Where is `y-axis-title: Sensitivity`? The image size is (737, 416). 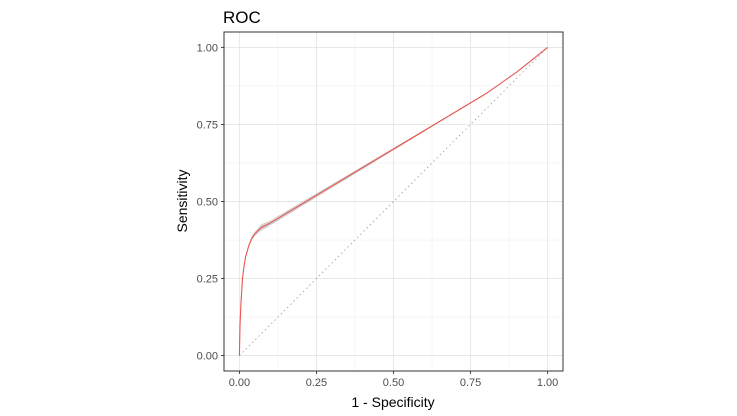
y-axis-title: Sensitivity is located at coordinates (182, 200).